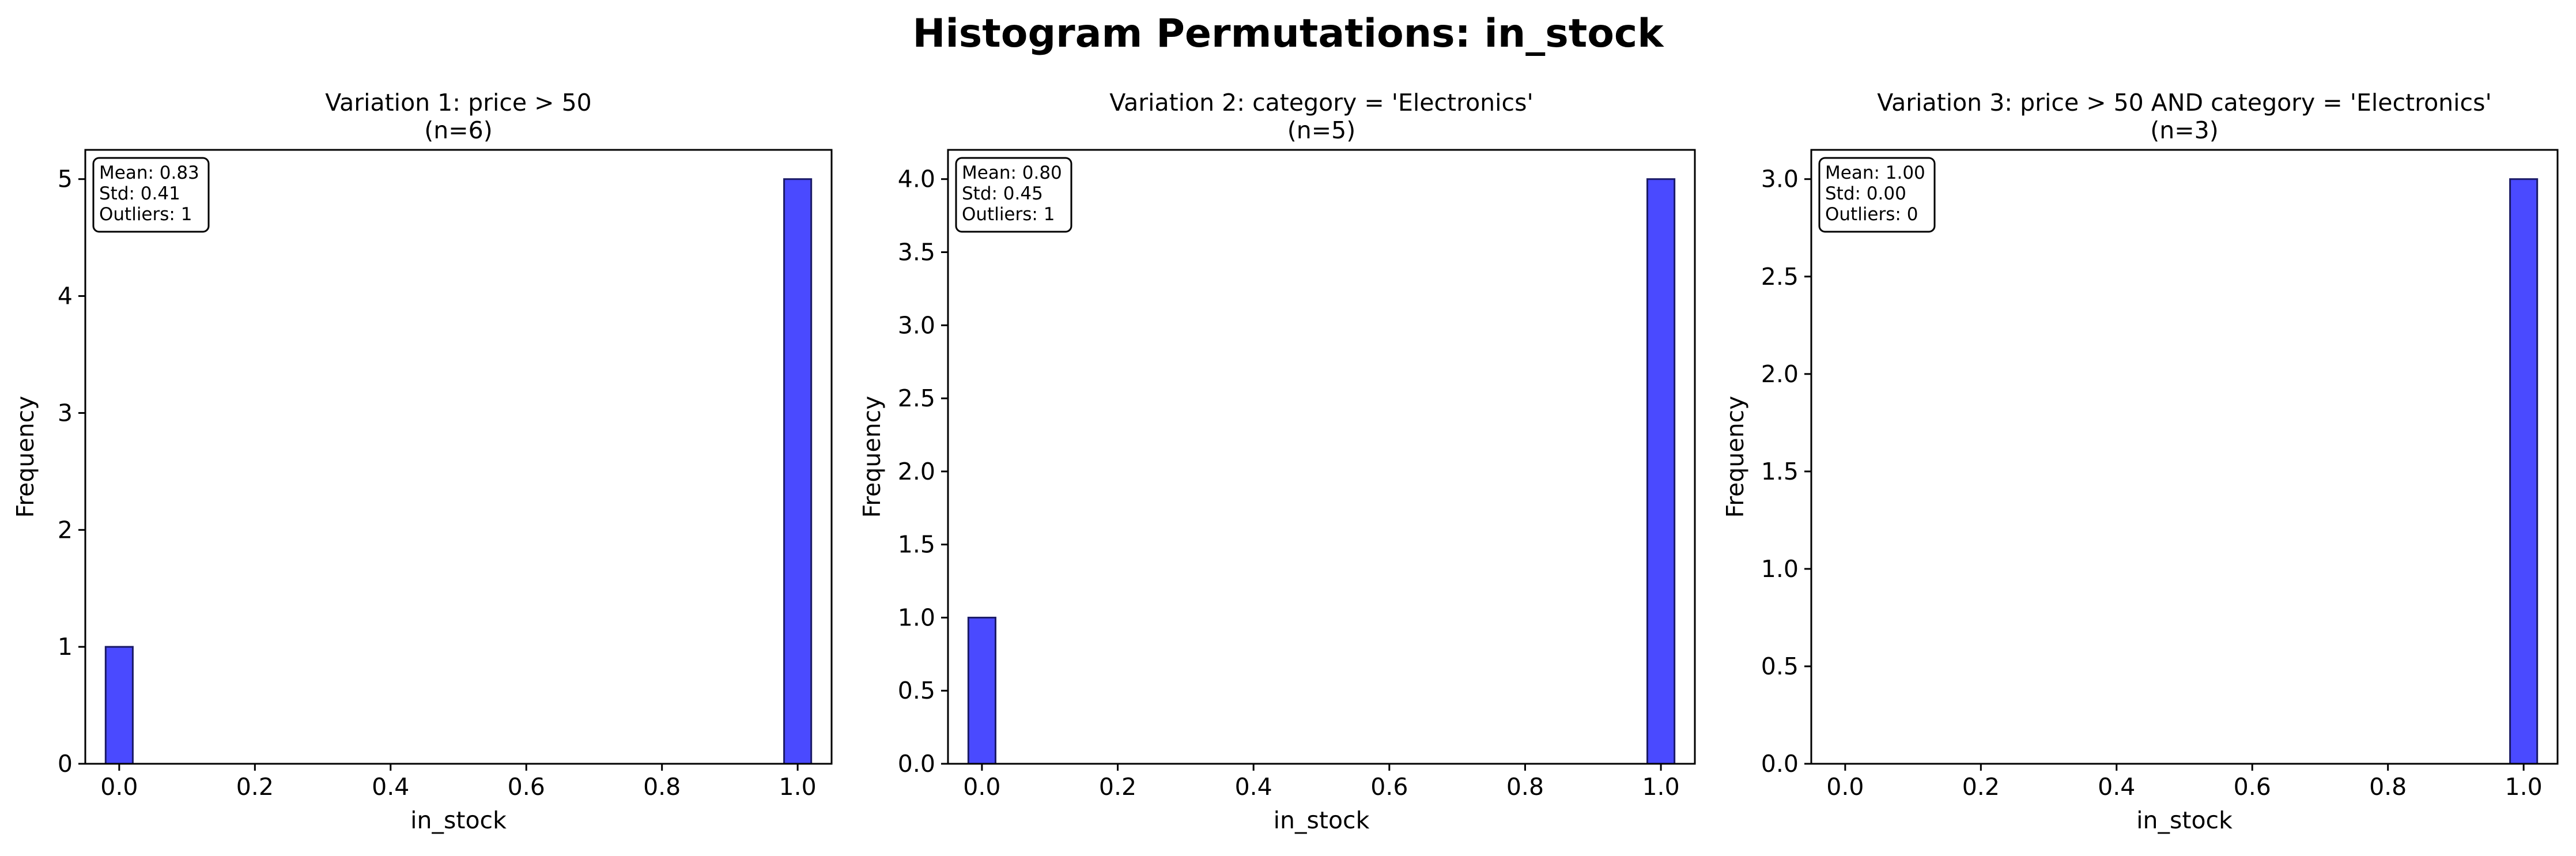  What do you see at coordinates (65, 413) in the screenshot?
I see `y-tick-label: 3` at bounding box center [65, 413].